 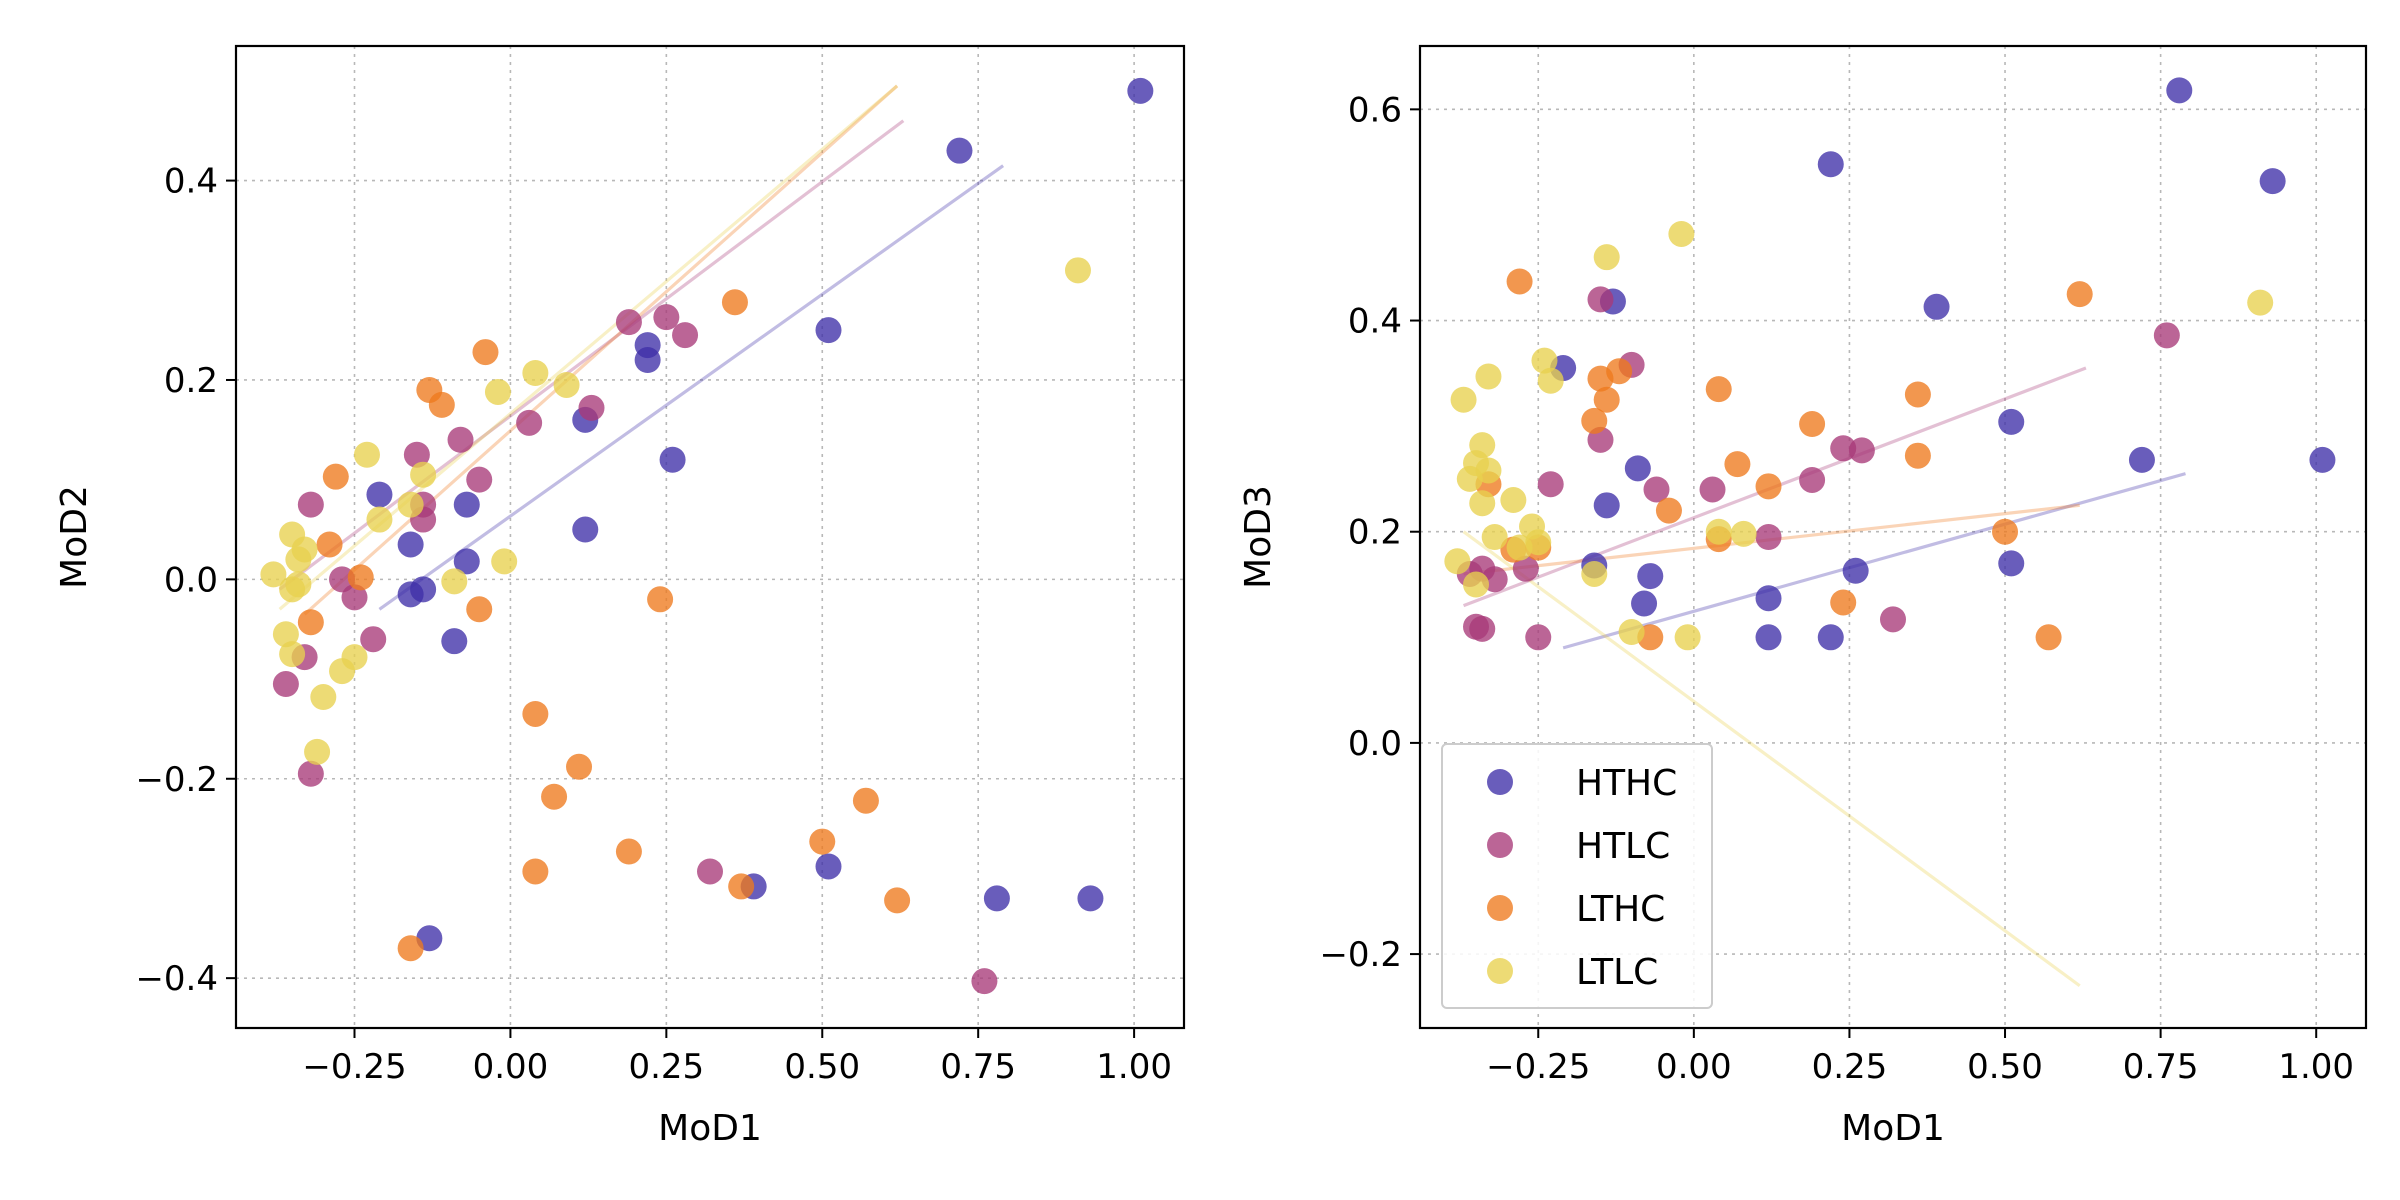 What do you see at coordinates (1874, 561) in the screenshot?
I see `trend-line-hthc` at bounding box center [1874, 561].